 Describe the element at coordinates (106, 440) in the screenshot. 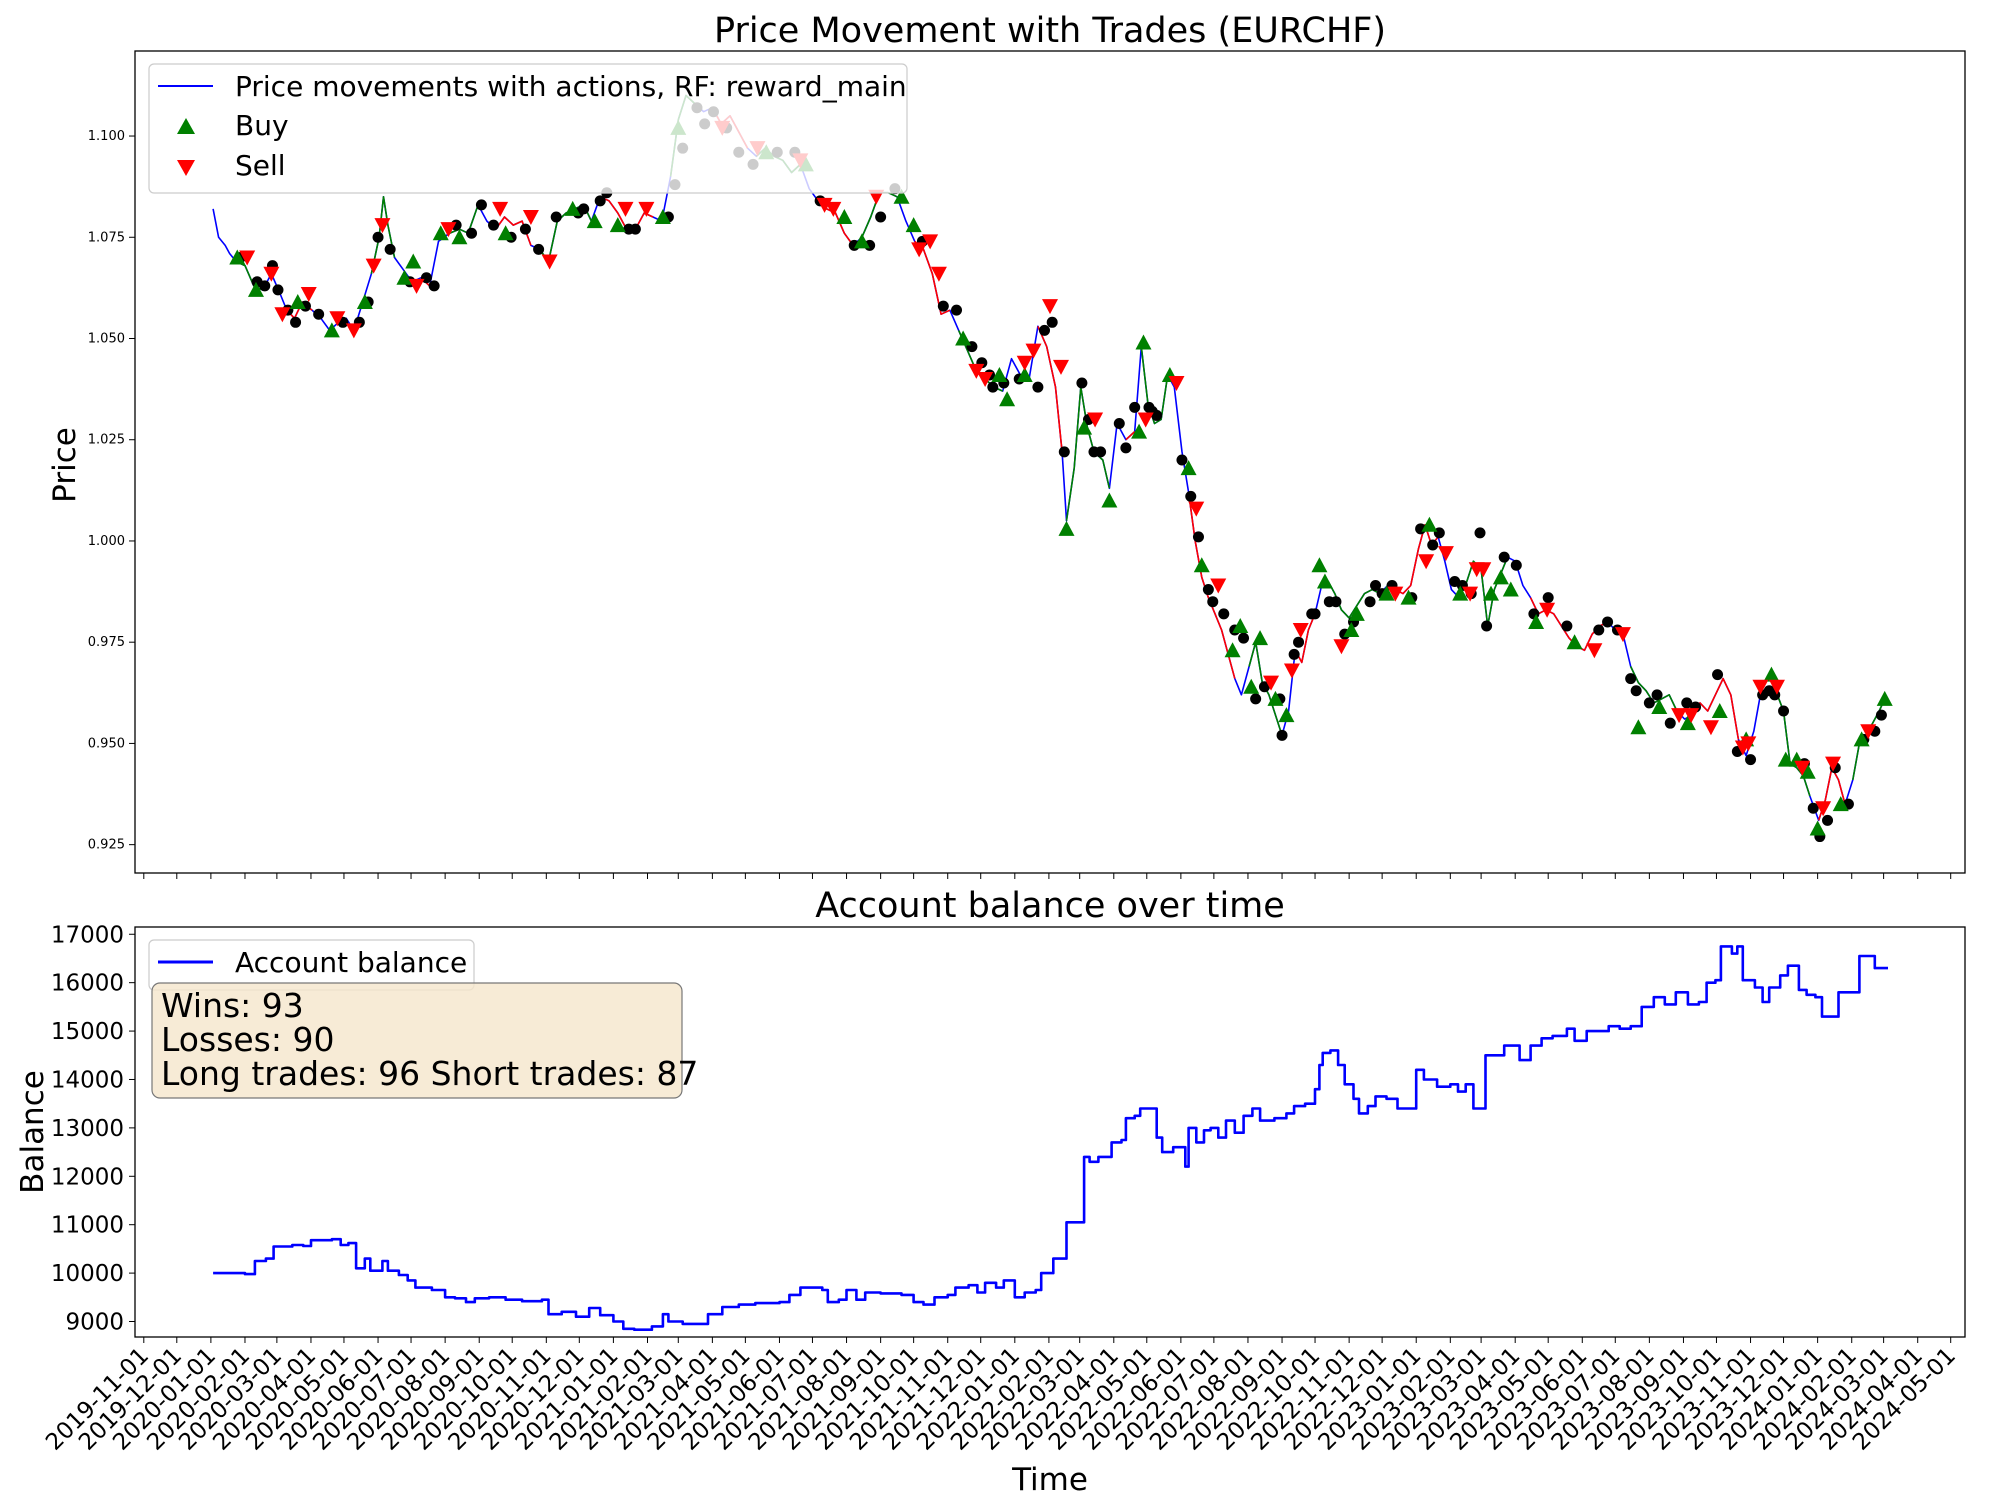

I see `price-y-tick-label: 1.025` at that location.